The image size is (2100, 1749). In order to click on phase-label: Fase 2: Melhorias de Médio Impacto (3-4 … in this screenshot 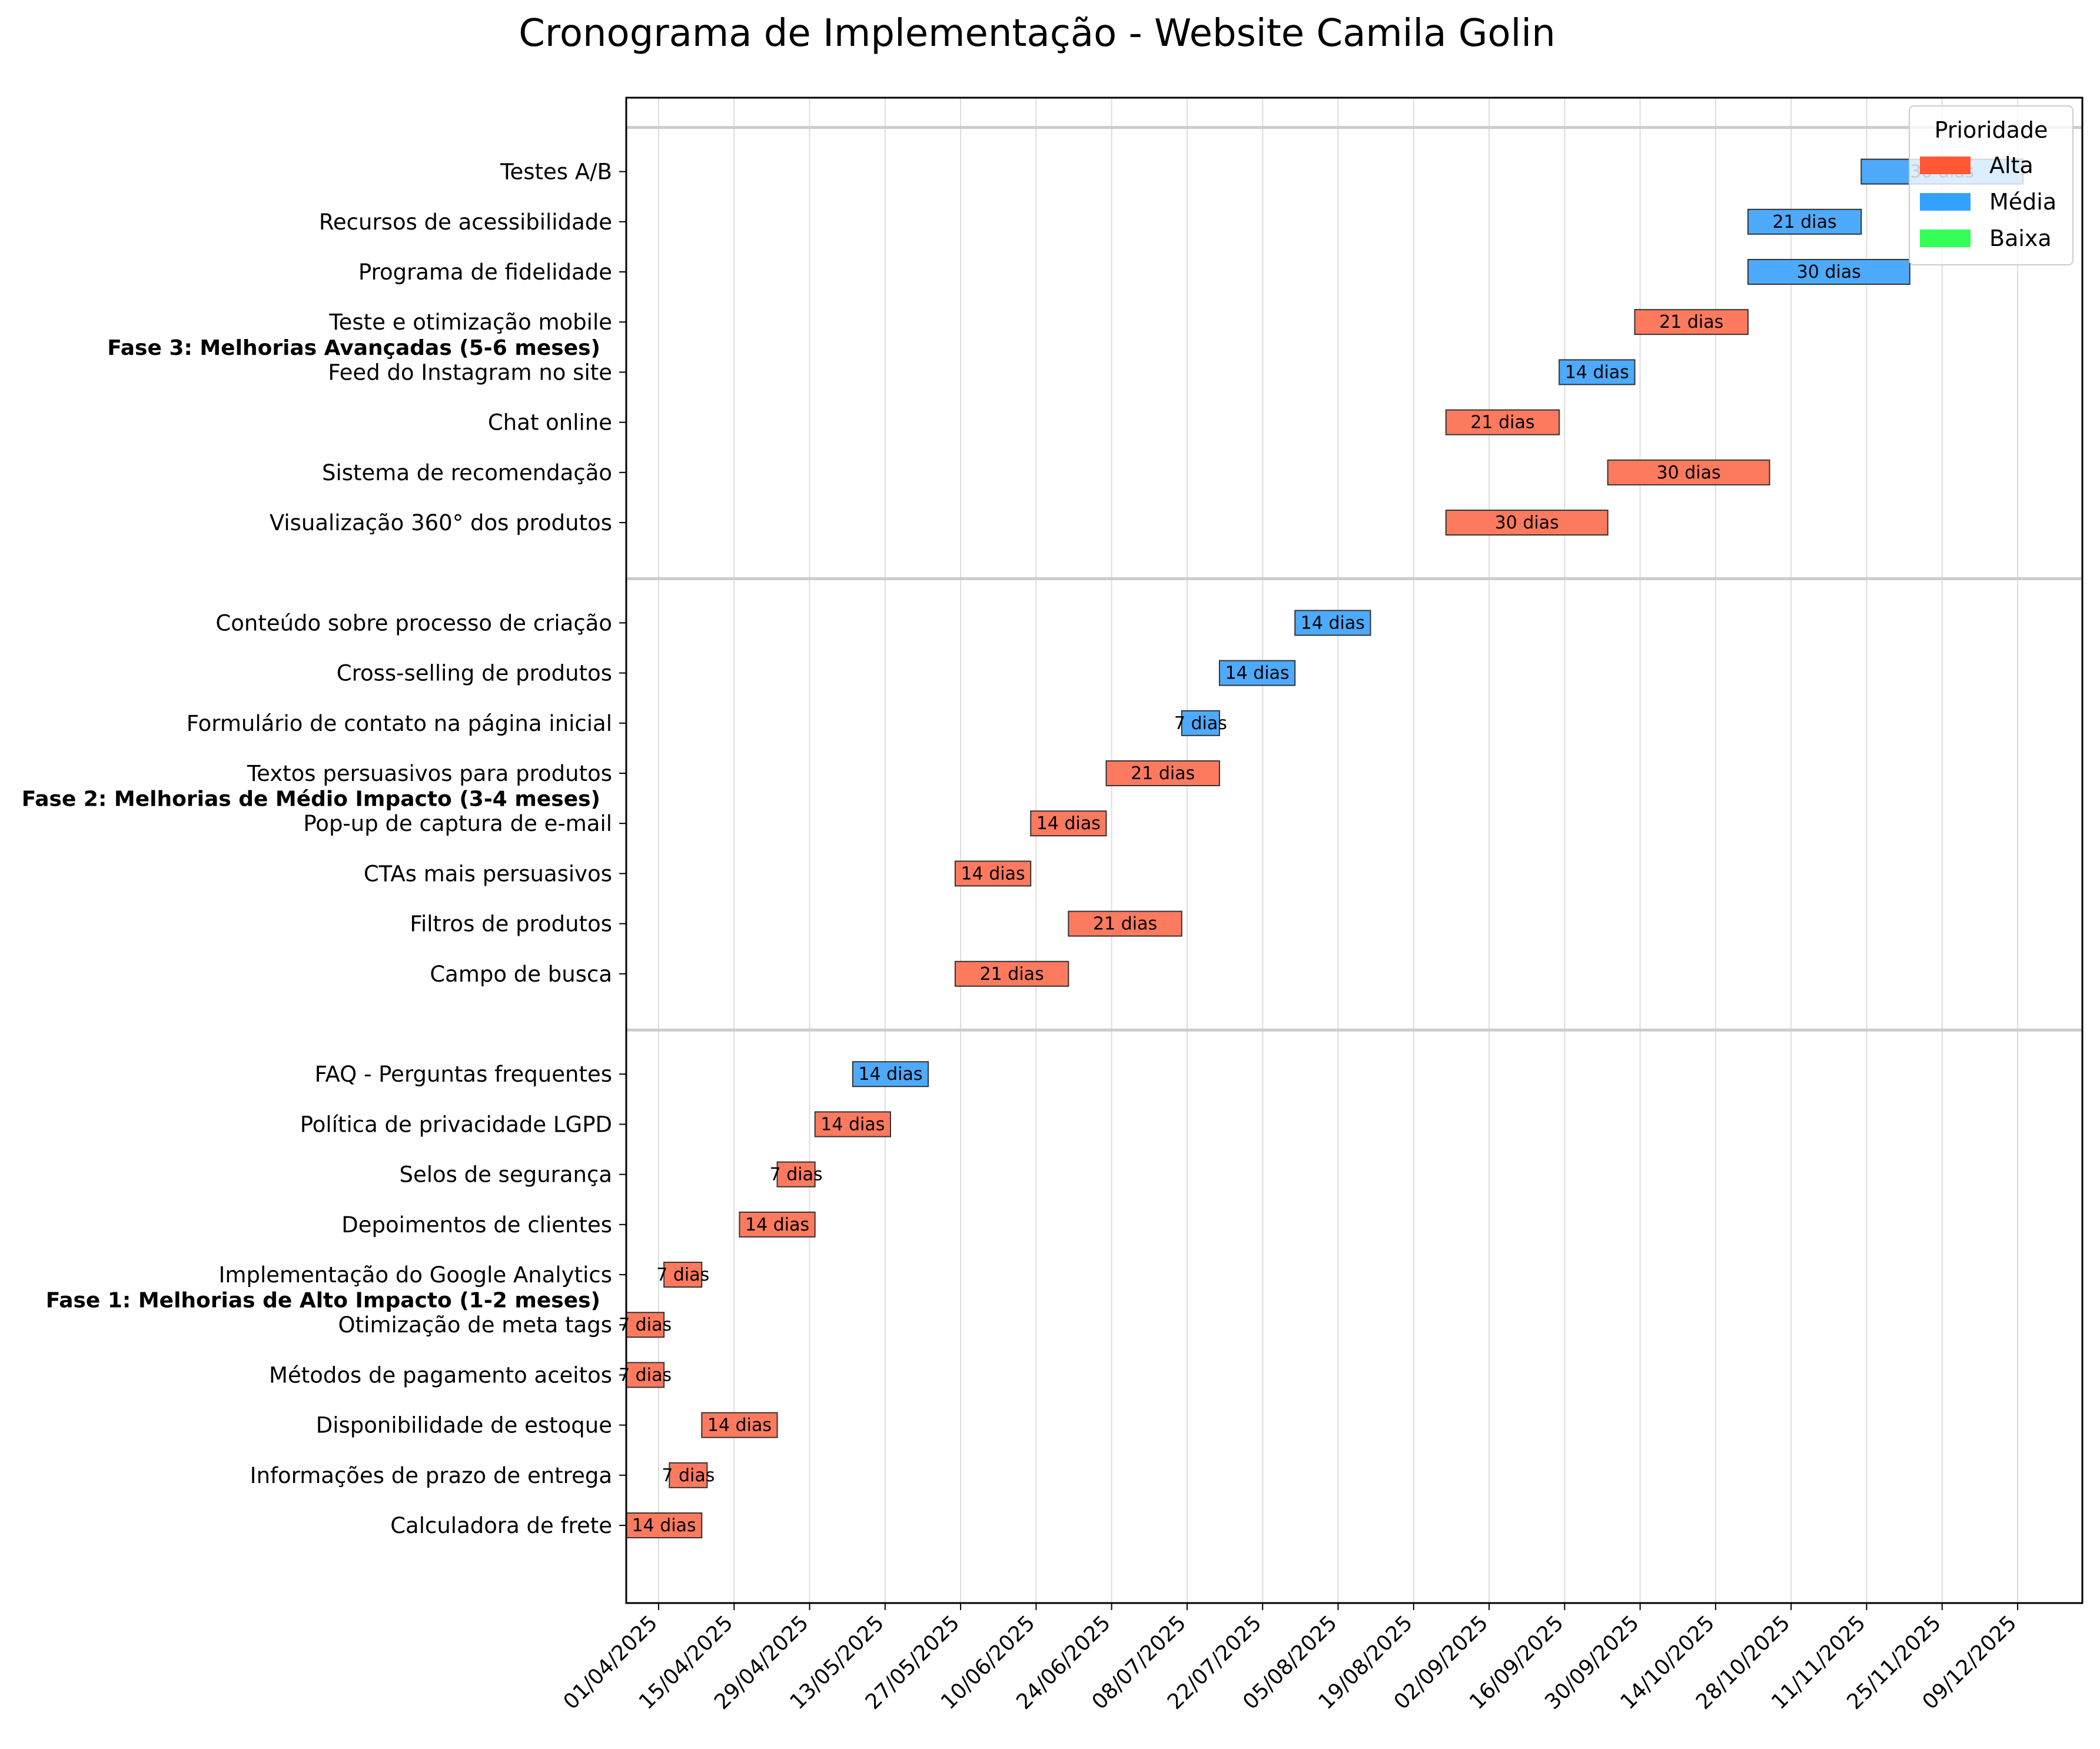, I will do `click(311, 799)`.